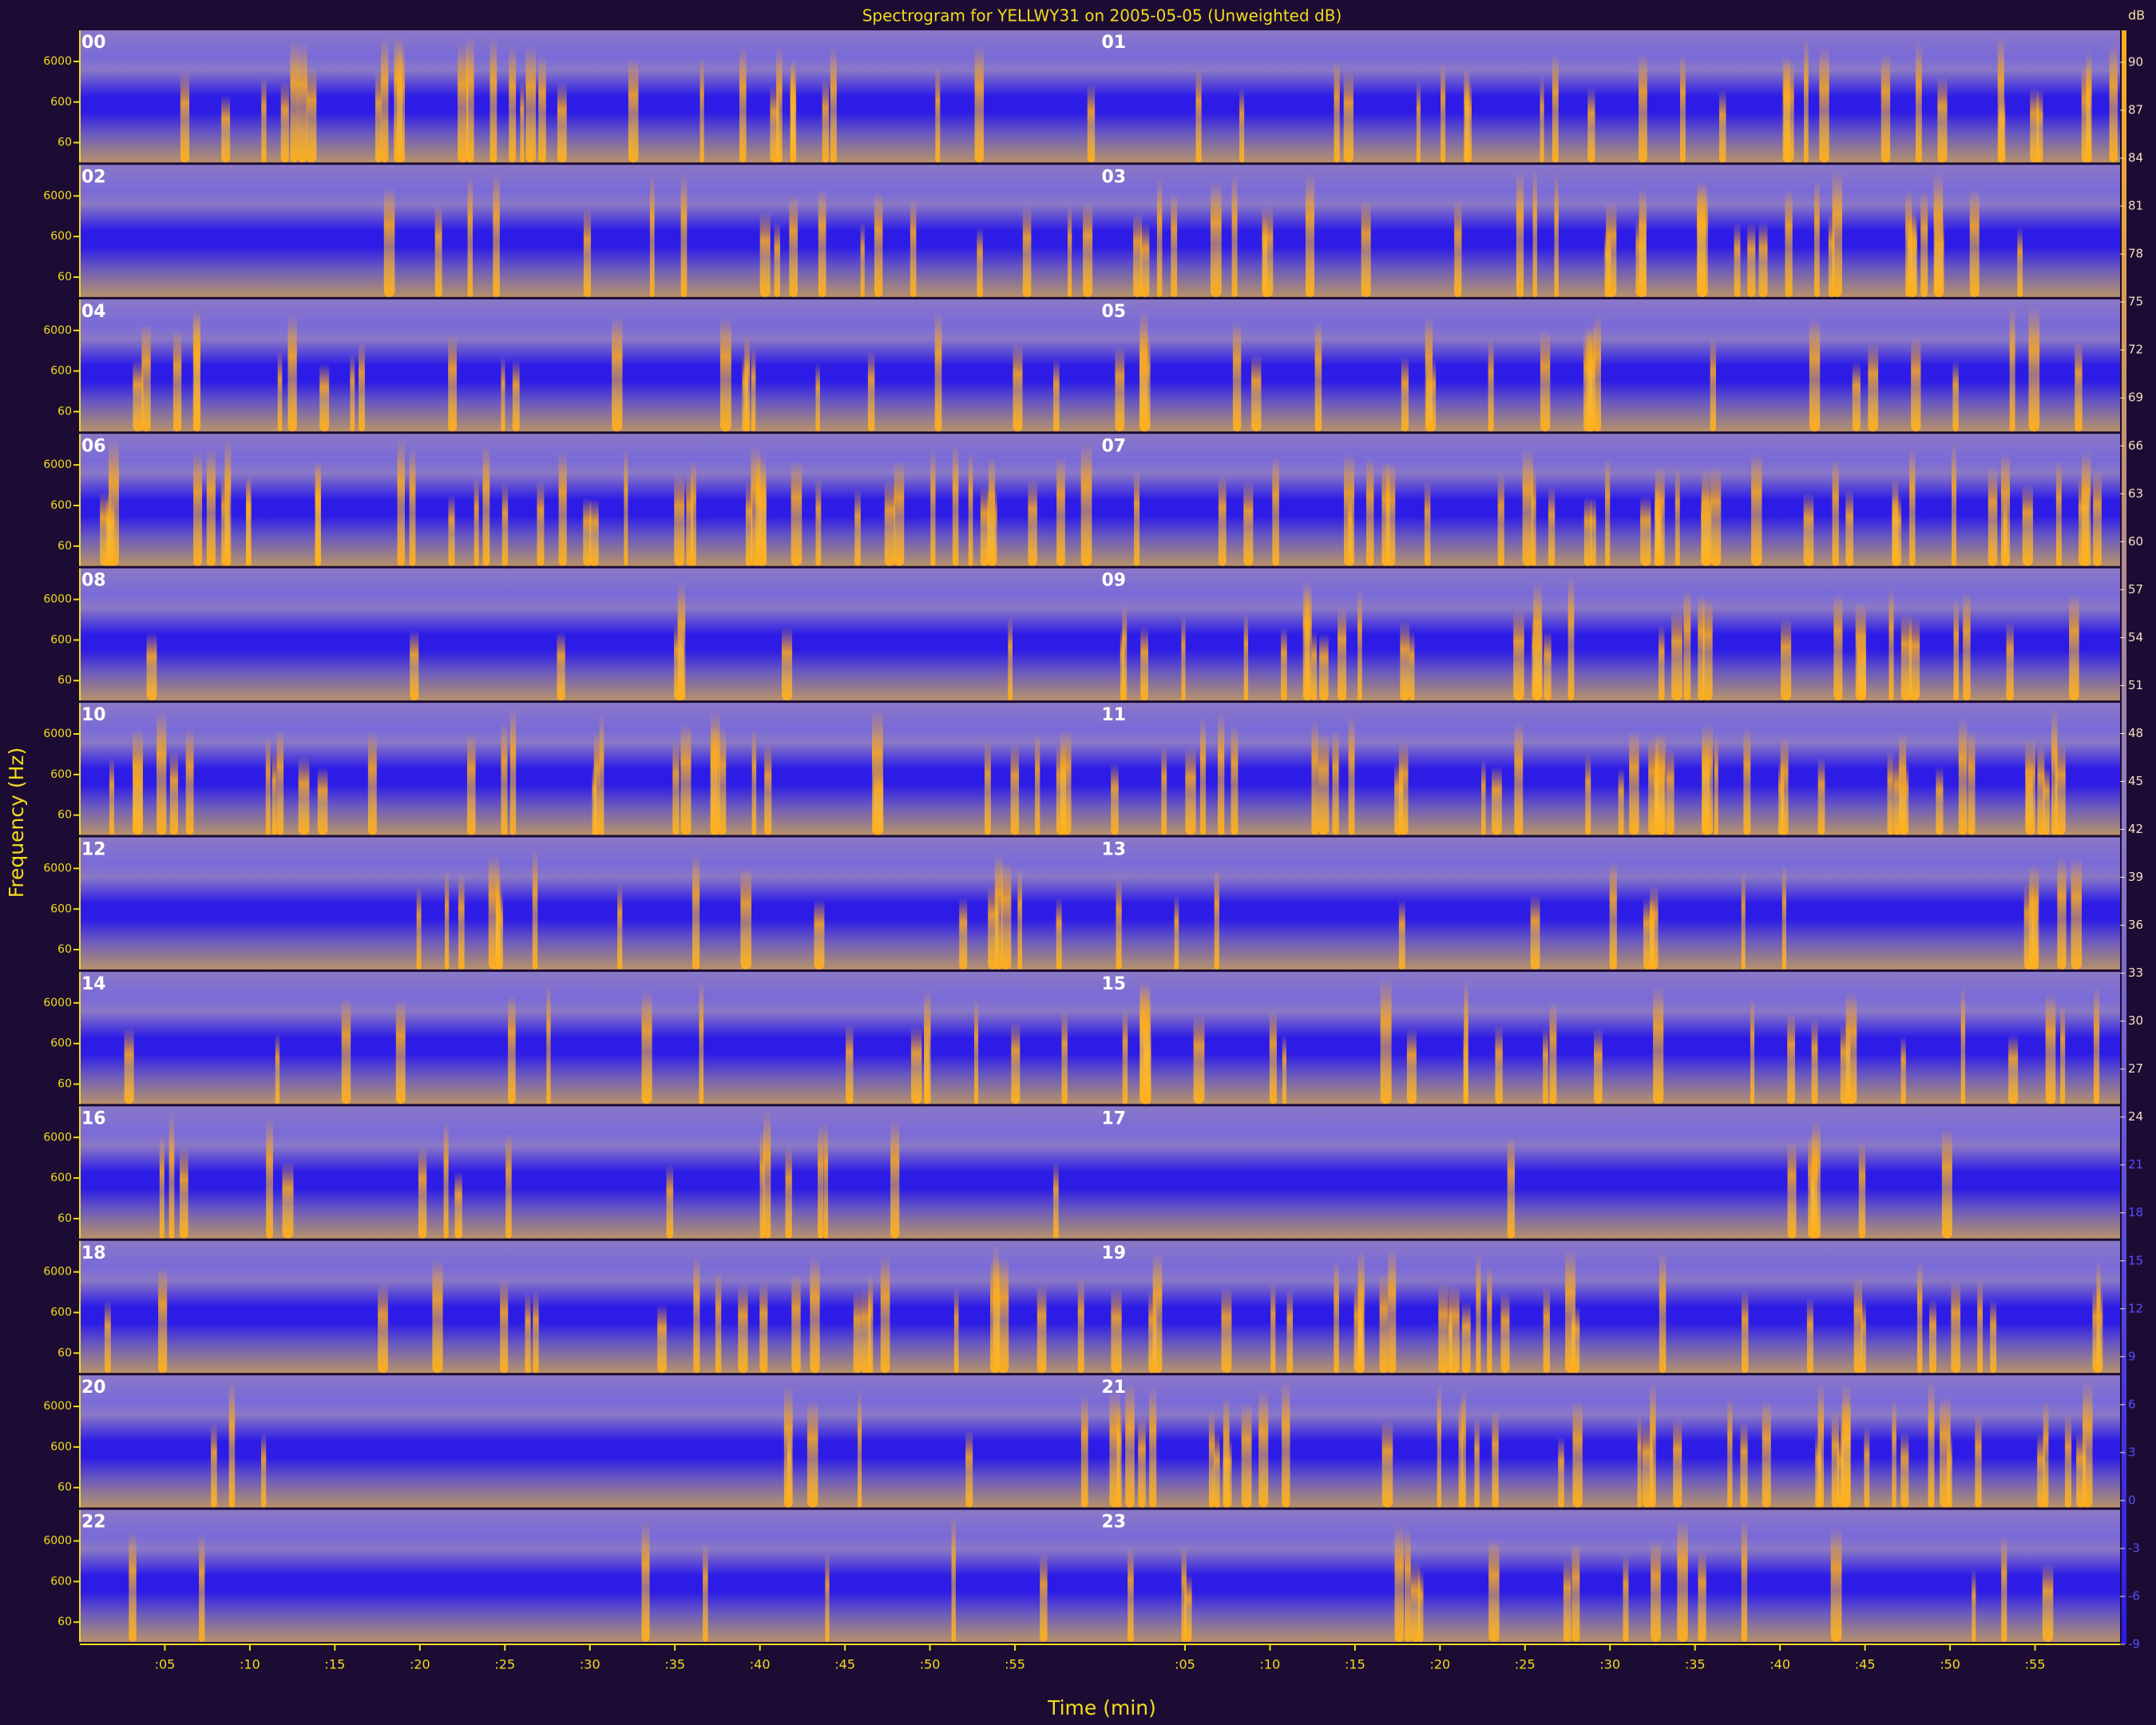 This screenshot has height=1725, width=2156. I want to click on colorbar-tick-label: 45, so click(2135, 781).